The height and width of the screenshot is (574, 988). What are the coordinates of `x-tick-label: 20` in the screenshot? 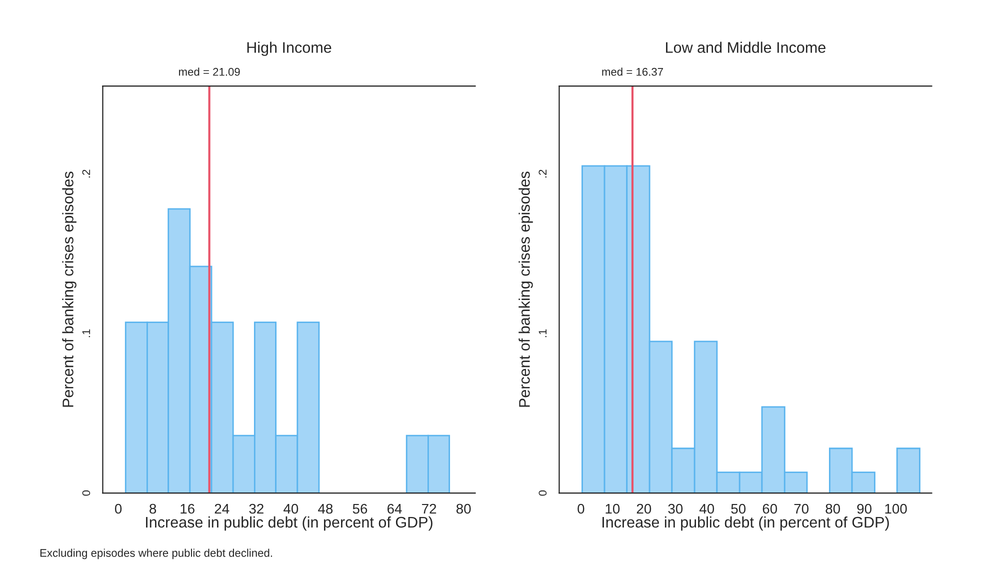 It's located at (644, 509).